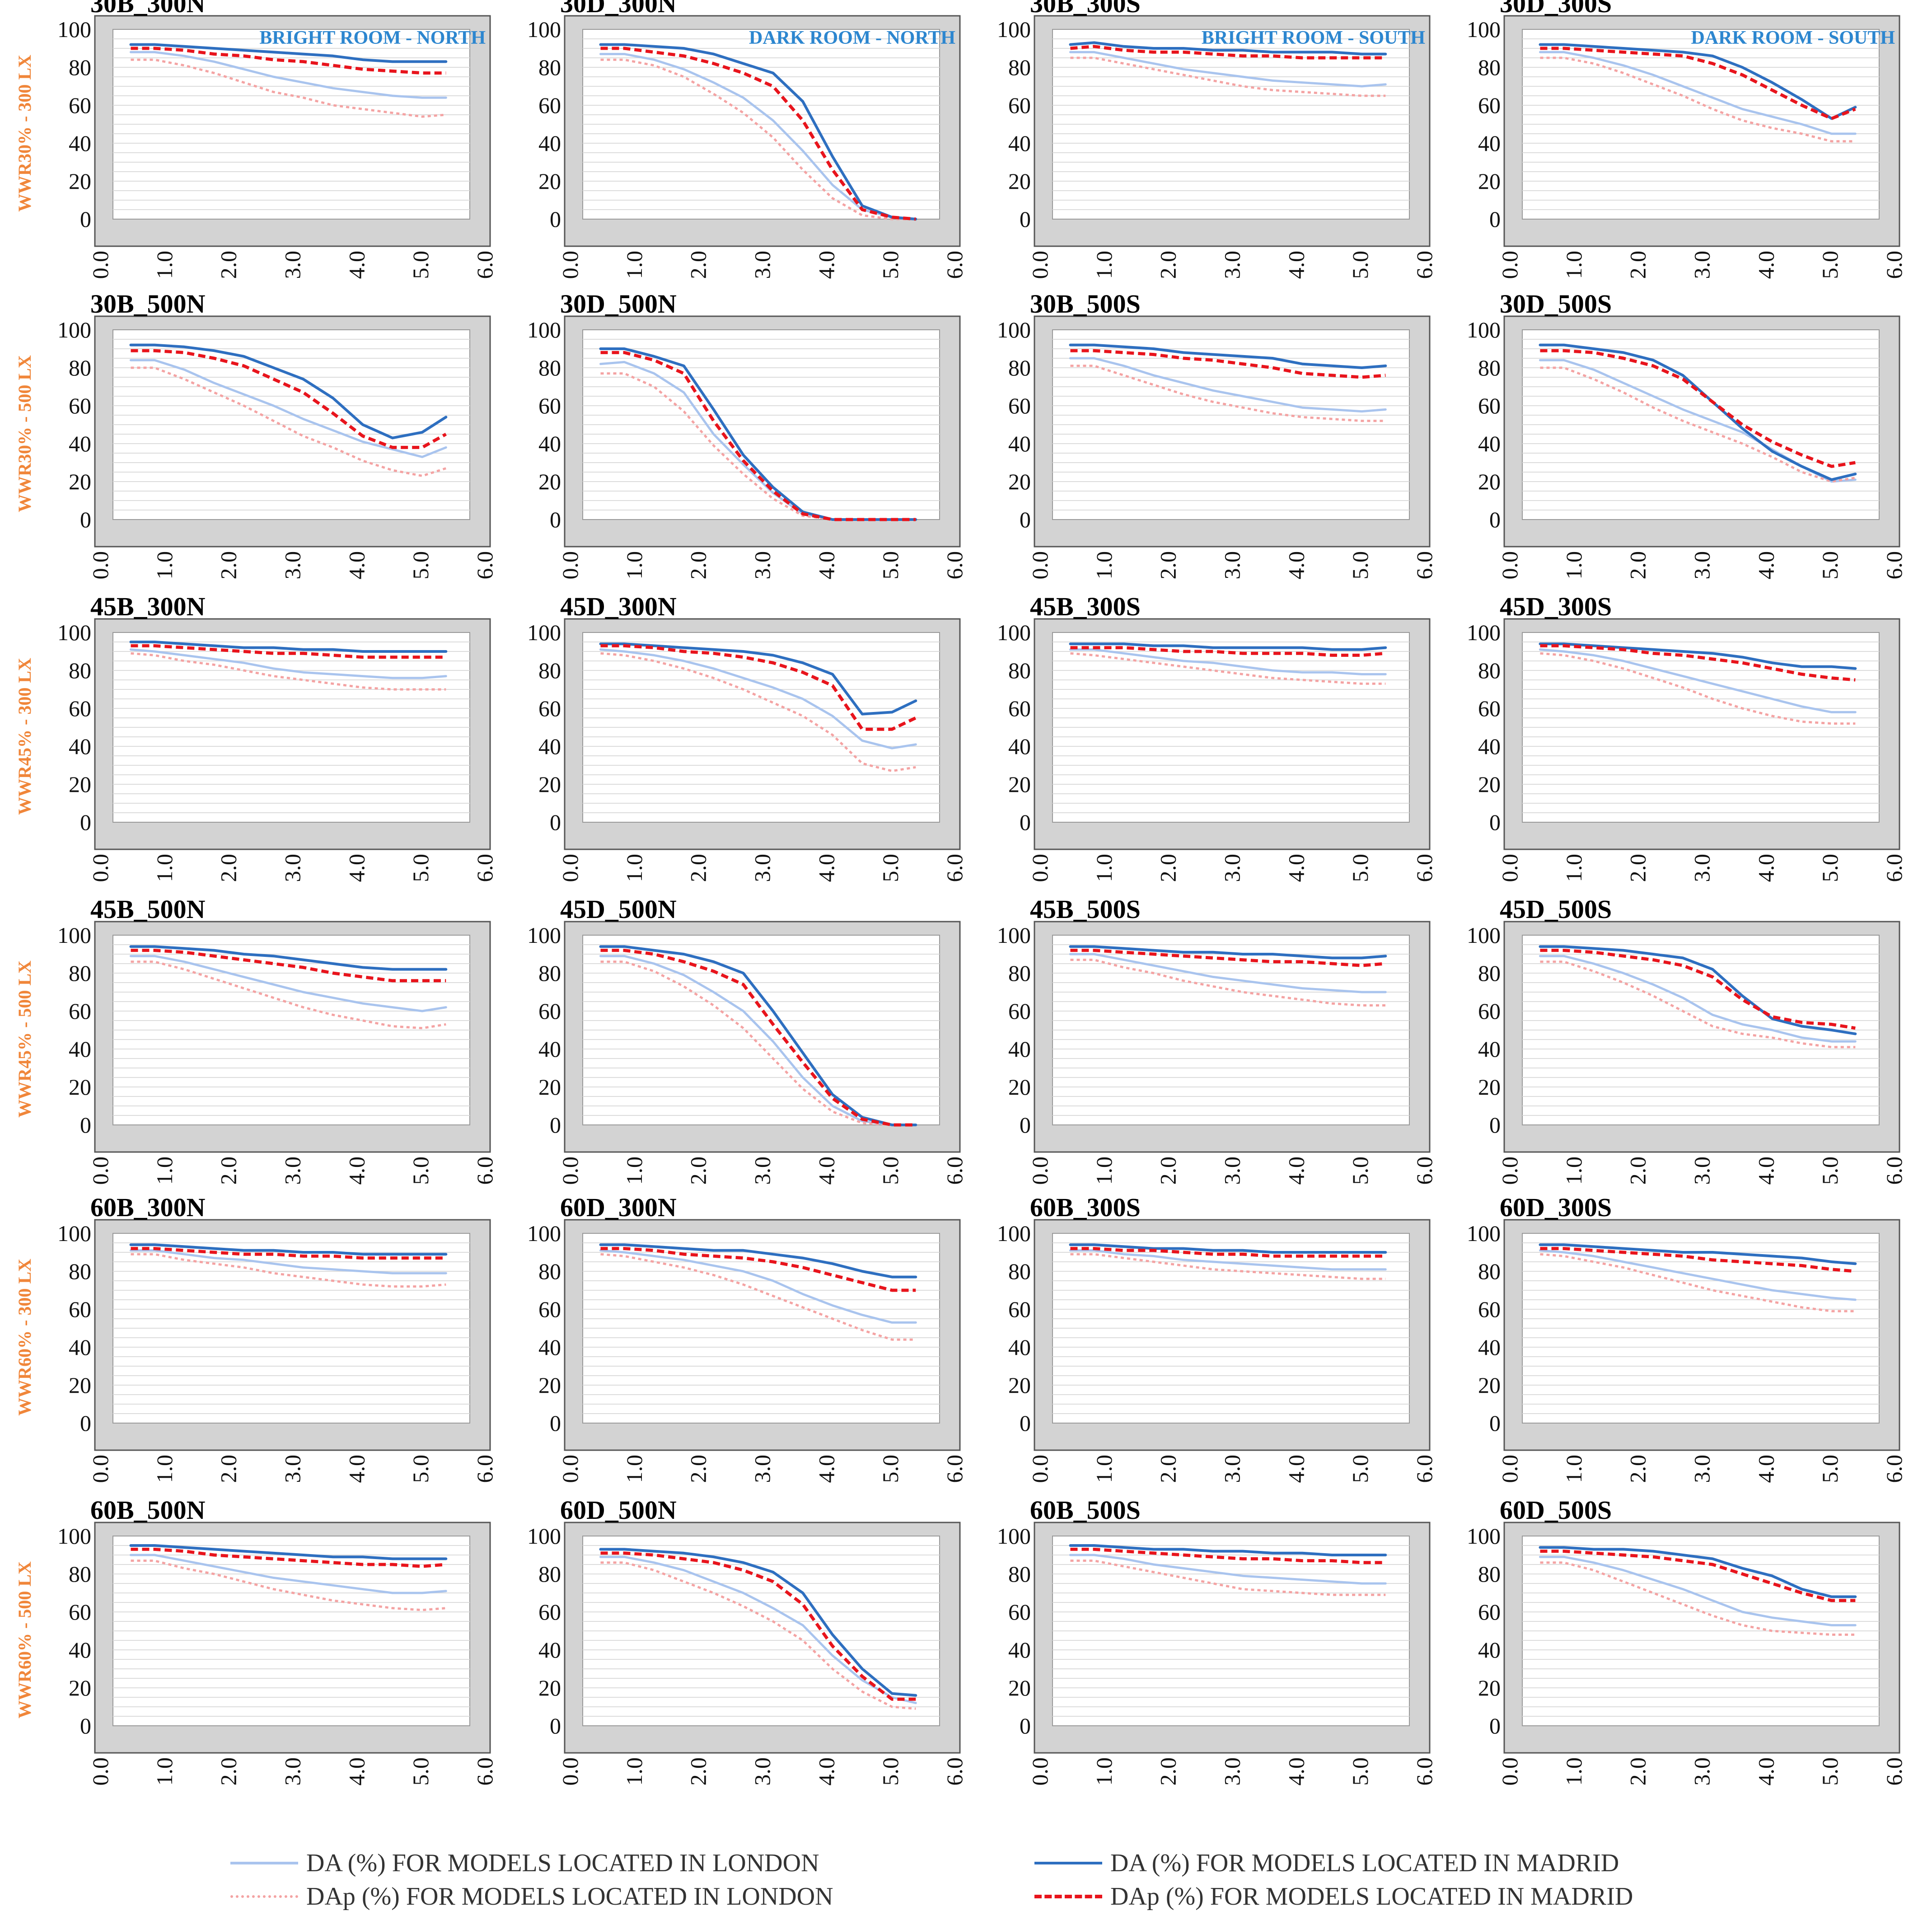  Describe the element at coordinates (1085, 303) in the screenshot. I see `panel-title: 30B_500S` at that location.